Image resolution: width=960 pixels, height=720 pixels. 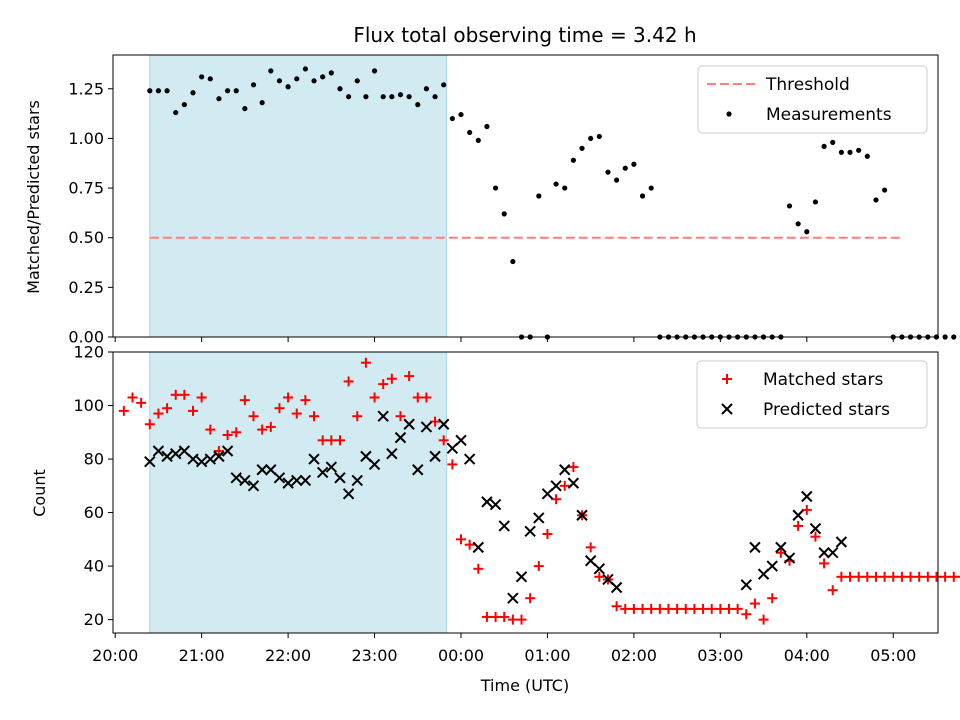 What do you see at coordinates (727, 379) in the screenshot?
I see `legend-matched-sample` at bounding box center [727, 379].